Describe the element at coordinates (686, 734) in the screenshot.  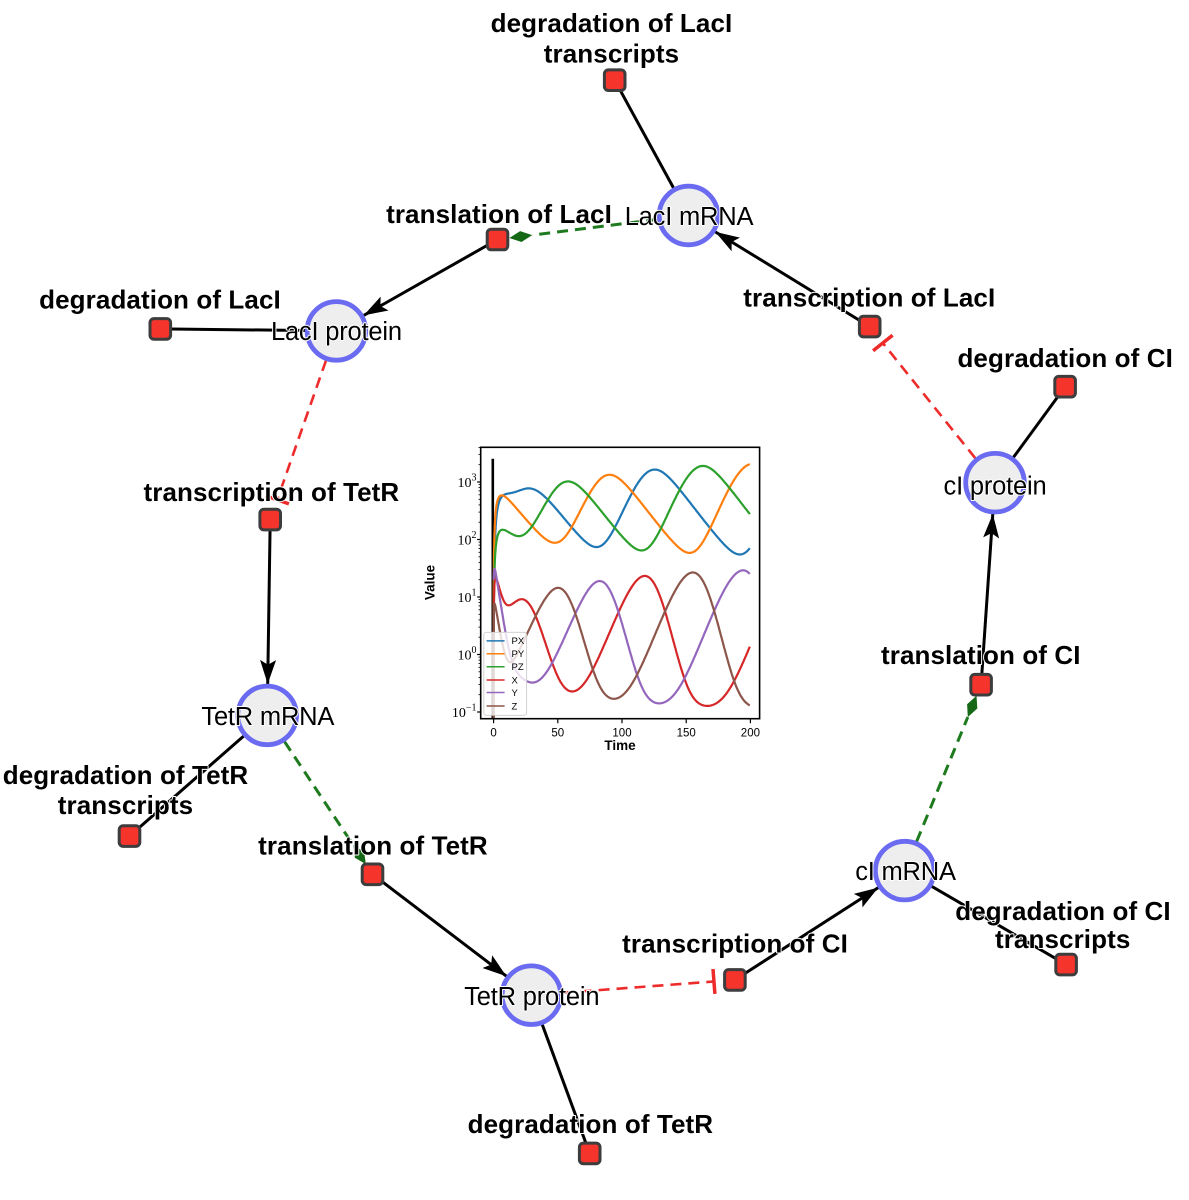
I see `svg-text: 150` at that location.